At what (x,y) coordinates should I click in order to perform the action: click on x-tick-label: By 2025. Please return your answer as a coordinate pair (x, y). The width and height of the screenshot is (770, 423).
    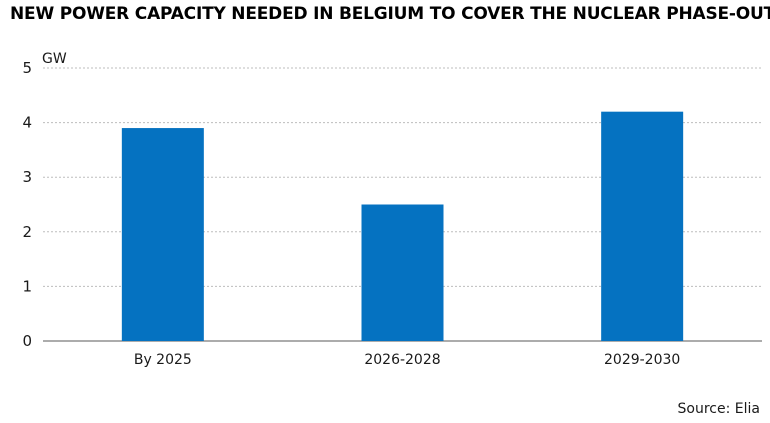
    Looking at the image, I should click on (163, 360).